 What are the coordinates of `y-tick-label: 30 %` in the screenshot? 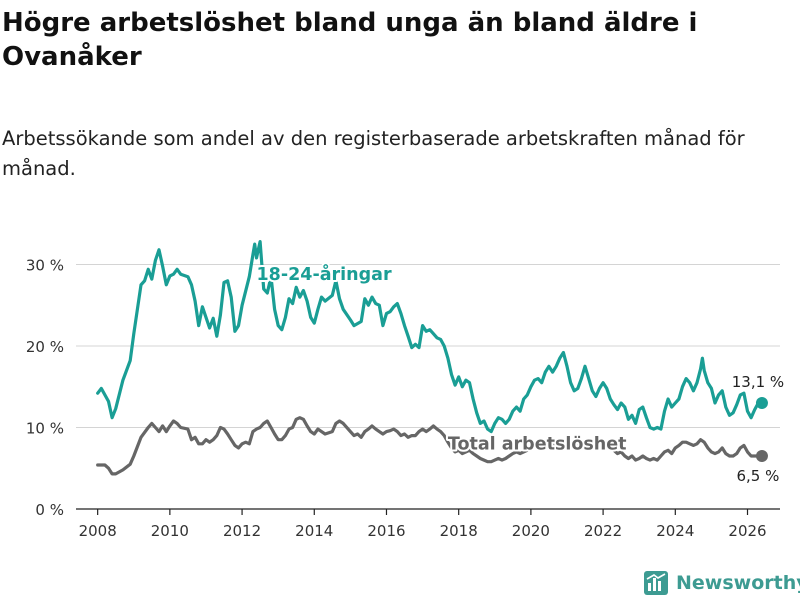 It's located at (45, 265).